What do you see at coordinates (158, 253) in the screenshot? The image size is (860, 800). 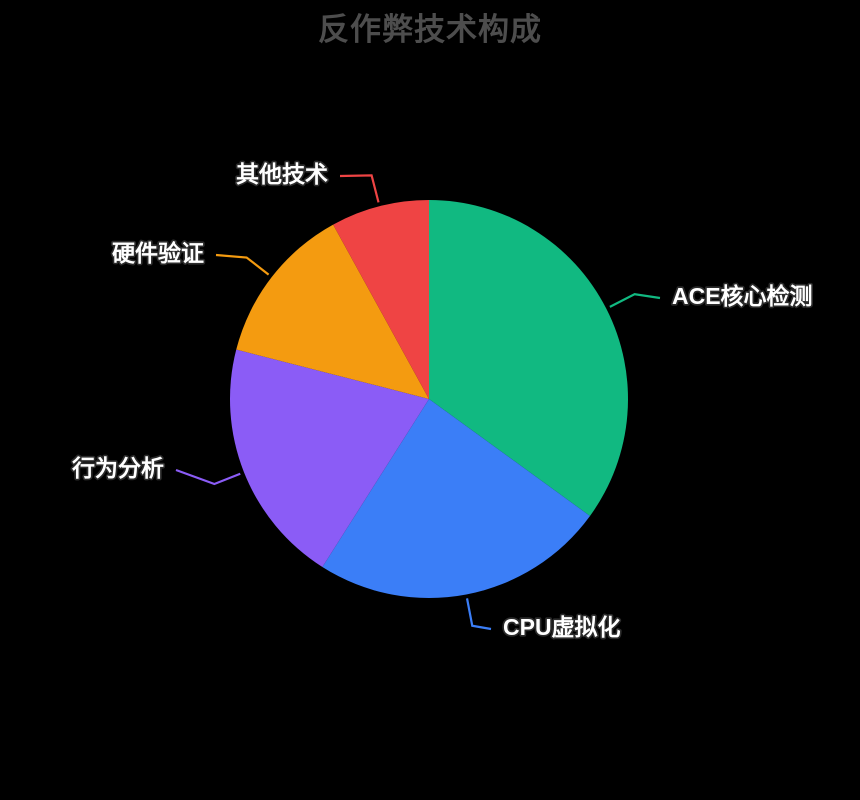 I see `slice-label: 硬件验证` at bounding box center [158, 253].